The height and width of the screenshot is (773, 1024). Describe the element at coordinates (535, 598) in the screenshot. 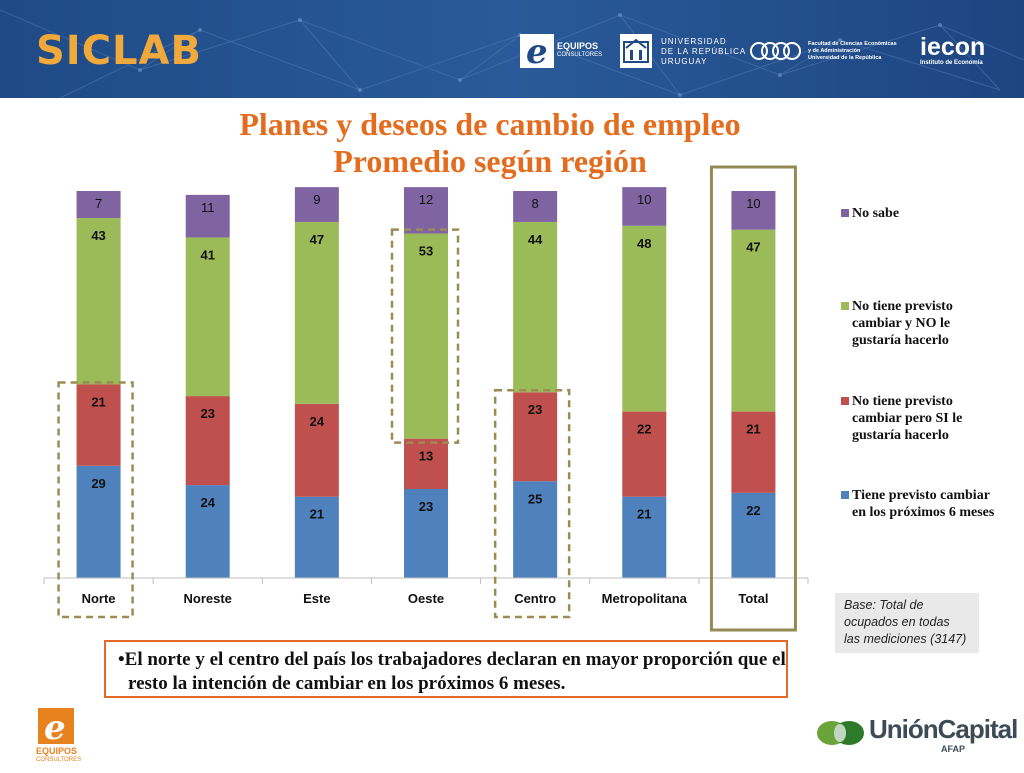

I see `x-tick-label: Centro` at that location.